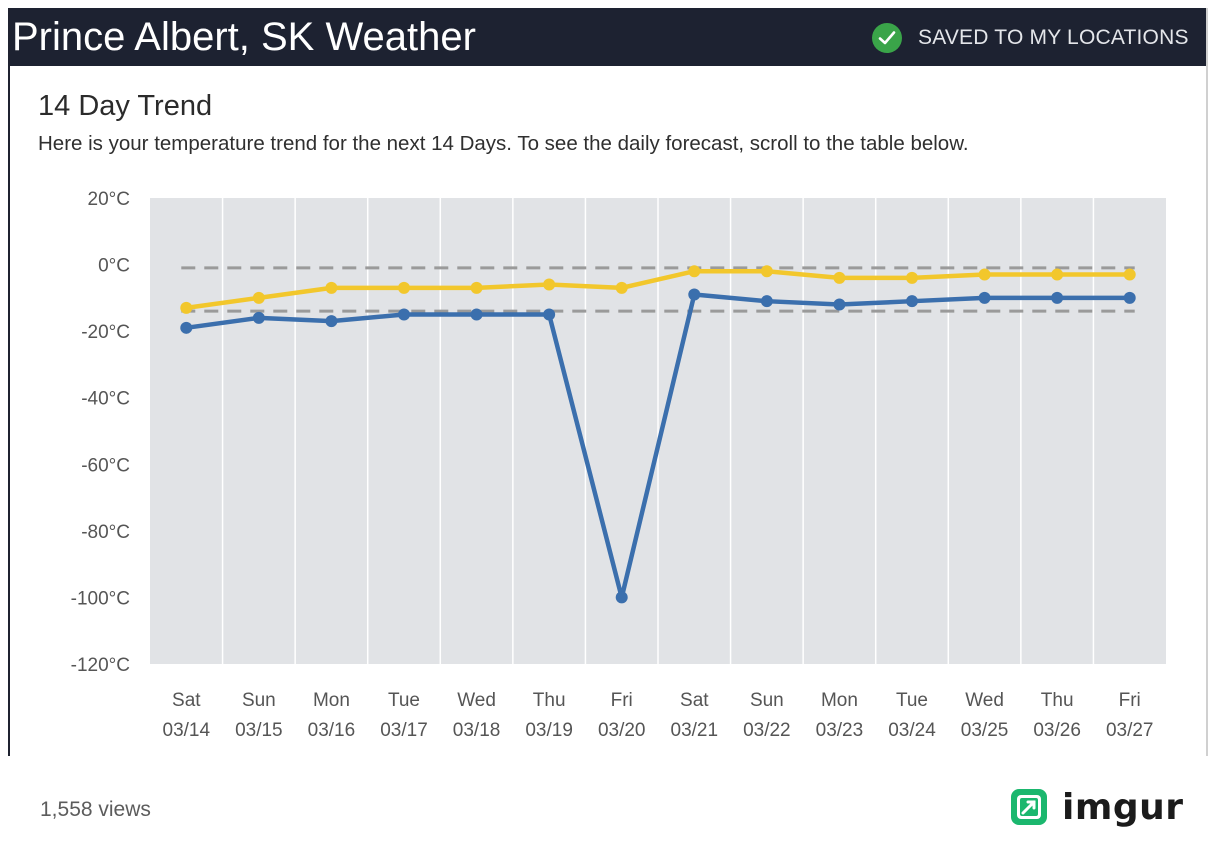  What do you see at coordinates (114, 266) in the screenshot?
I see `y-tick-label: 0°C` at bounding box center [114, 266].